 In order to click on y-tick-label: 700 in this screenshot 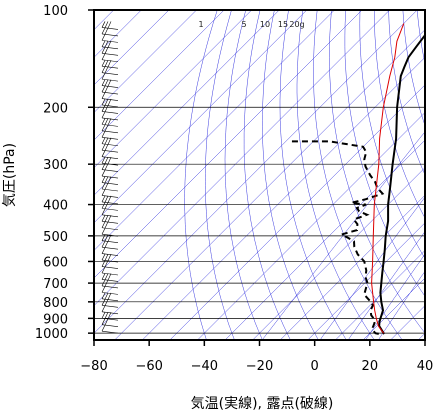, I will do `click(55, 284)`.